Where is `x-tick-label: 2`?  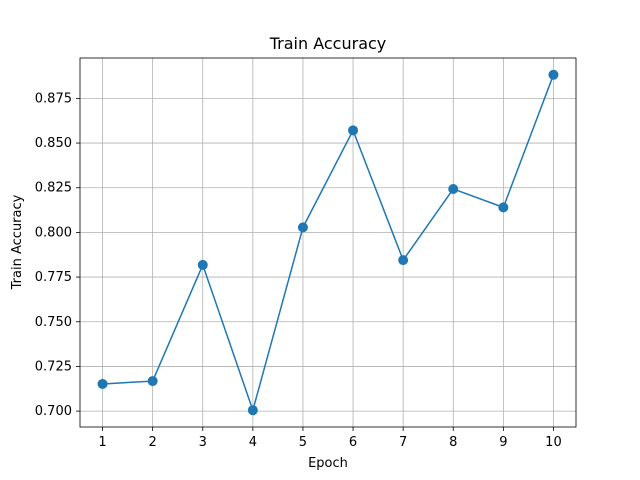
x-tick-label: 2 is located at coordinates (153, 442).